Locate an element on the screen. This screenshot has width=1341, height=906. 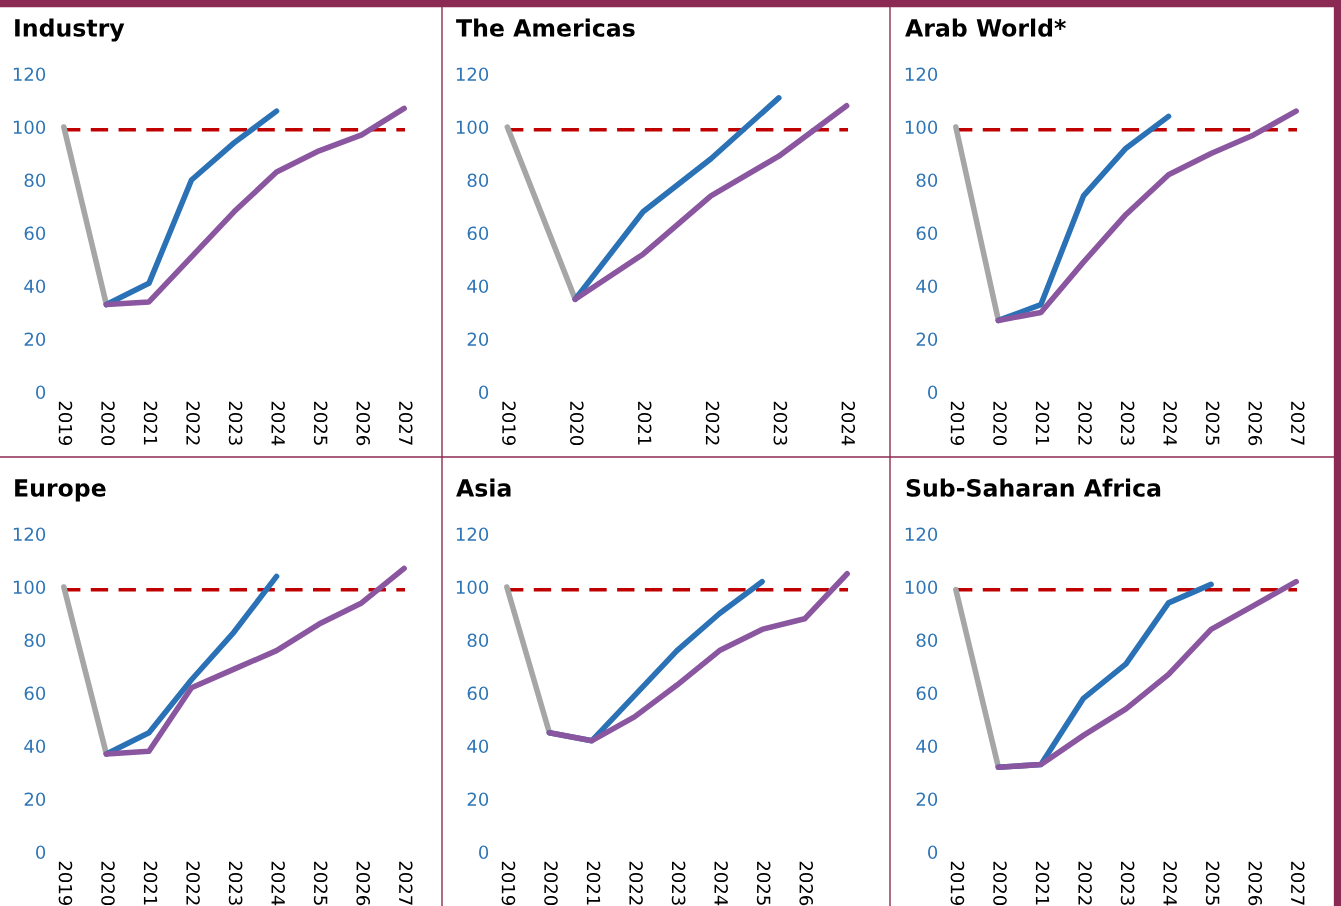
chart-title: The Americas is located at coordinates (545, 27).